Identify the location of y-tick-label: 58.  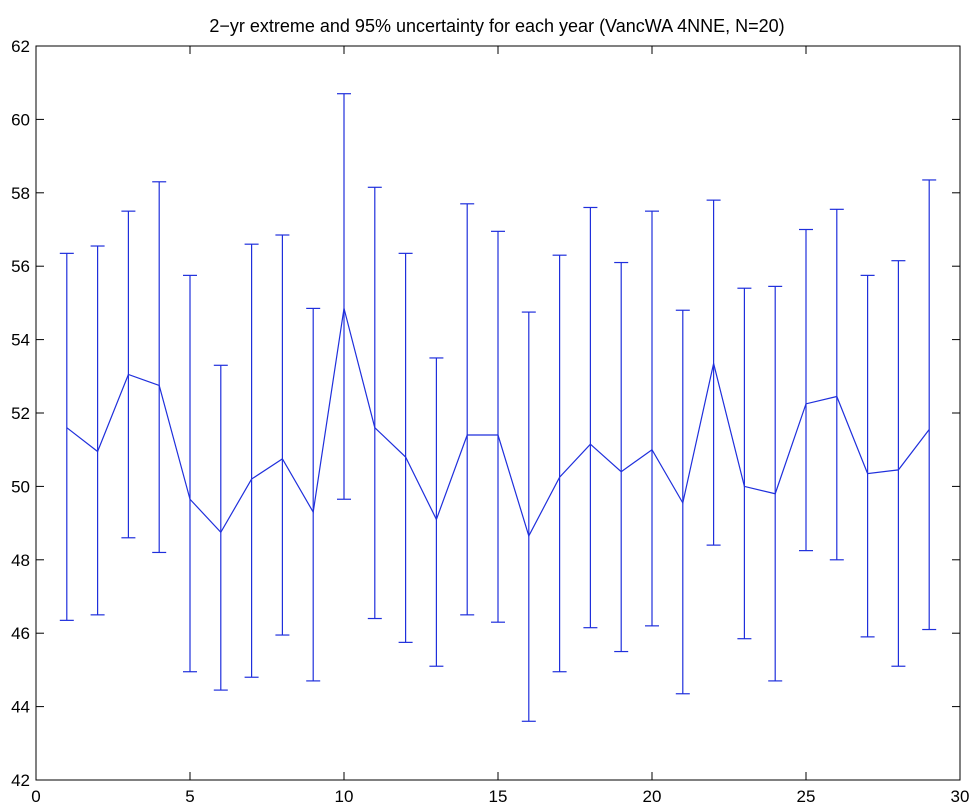
(20, 193).